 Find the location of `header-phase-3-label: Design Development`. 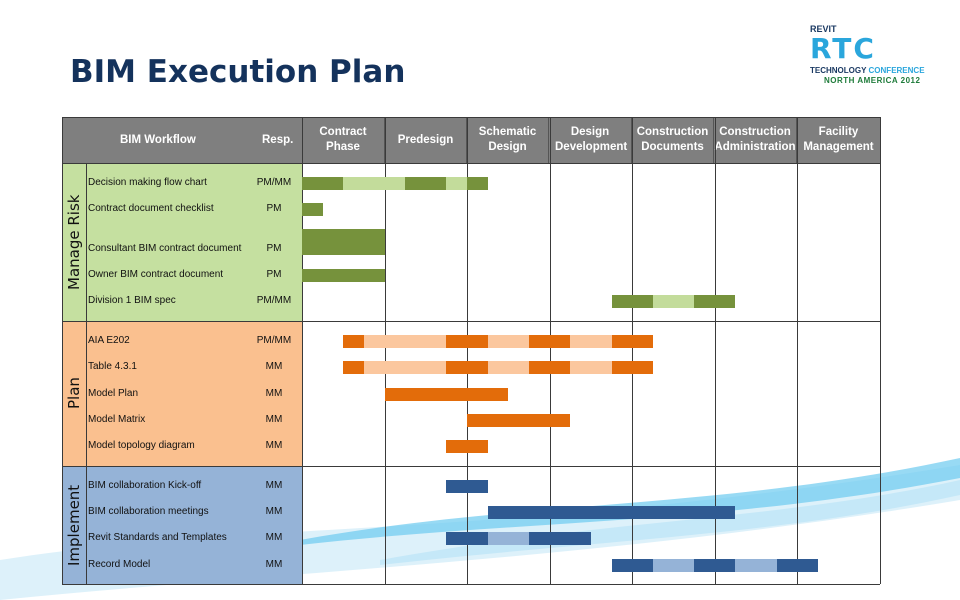

header-phase-3-label: Design Development is located at coordinates (591, 139).